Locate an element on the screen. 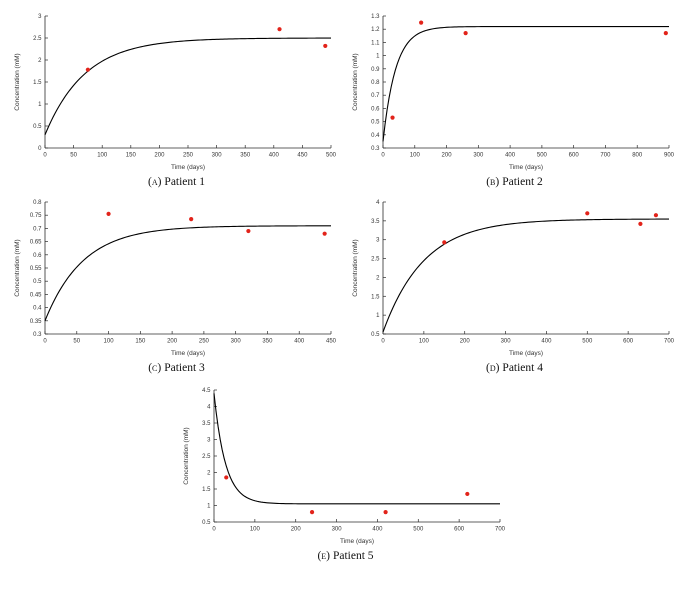 Image resolution: width=691 pixels, height=604 pixels. x-tick-label: 50 is located at coordinates (73, 156).